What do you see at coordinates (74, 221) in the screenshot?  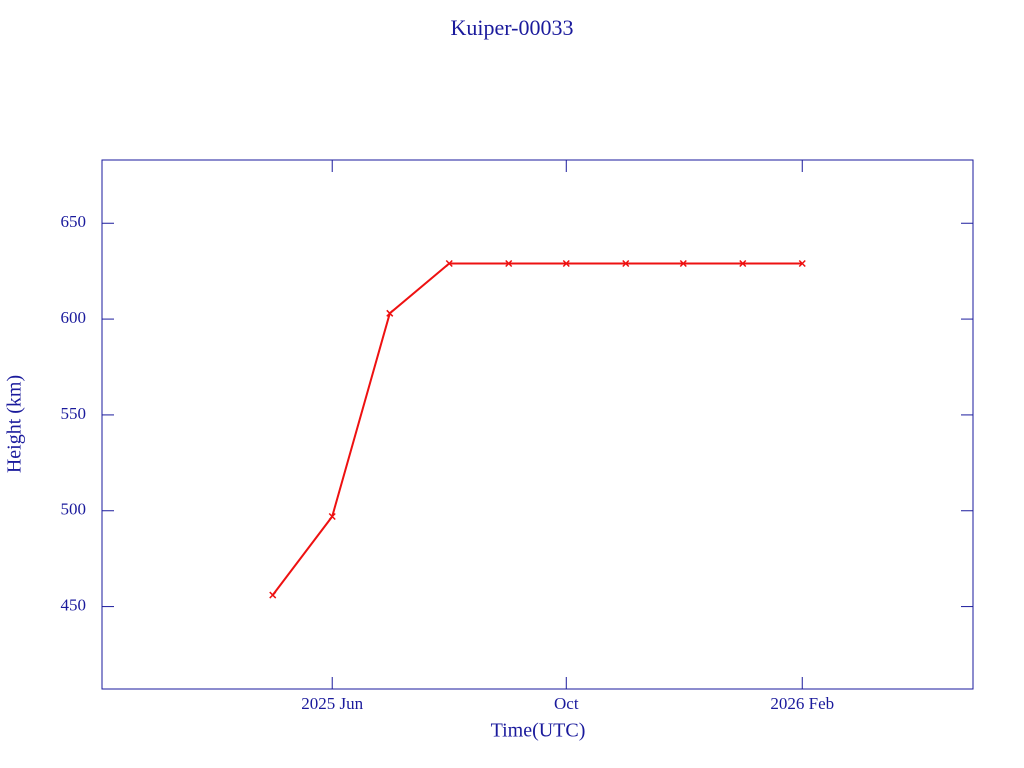 I see `y-tick-label: 650` at bounding box center [74, 221].